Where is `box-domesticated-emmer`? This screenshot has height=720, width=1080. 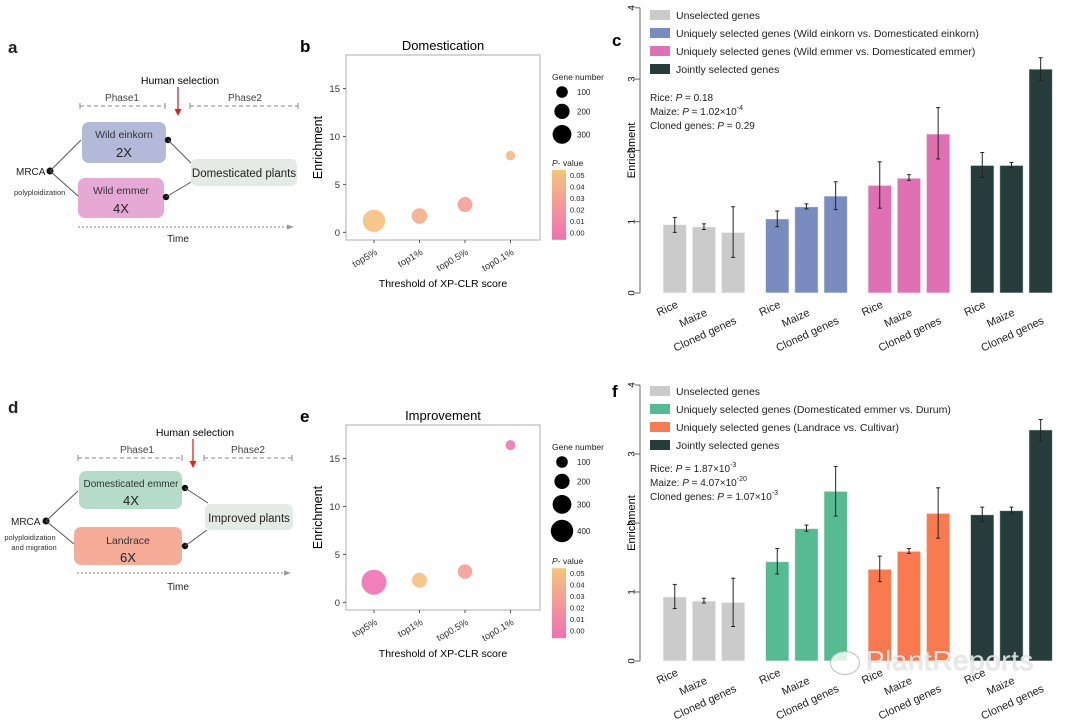
box-domesticated-emmer is located at coordinates (130, 490).